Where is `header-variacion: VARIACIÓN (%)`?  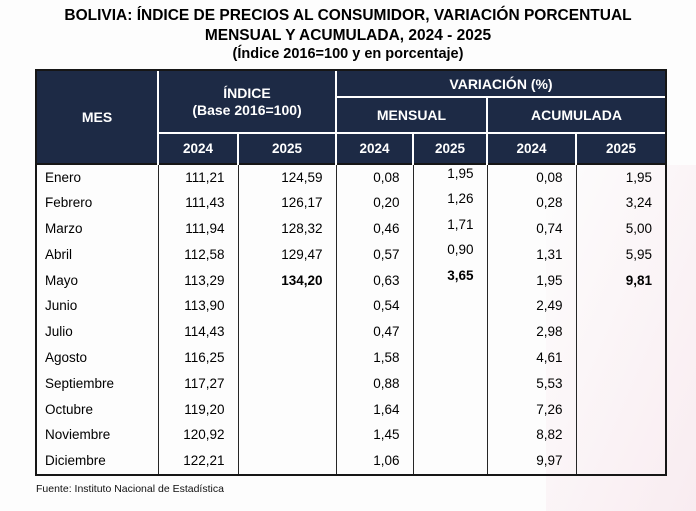 header-variacion: VARIACIÓN (%) is located at coordinates (500, 84).